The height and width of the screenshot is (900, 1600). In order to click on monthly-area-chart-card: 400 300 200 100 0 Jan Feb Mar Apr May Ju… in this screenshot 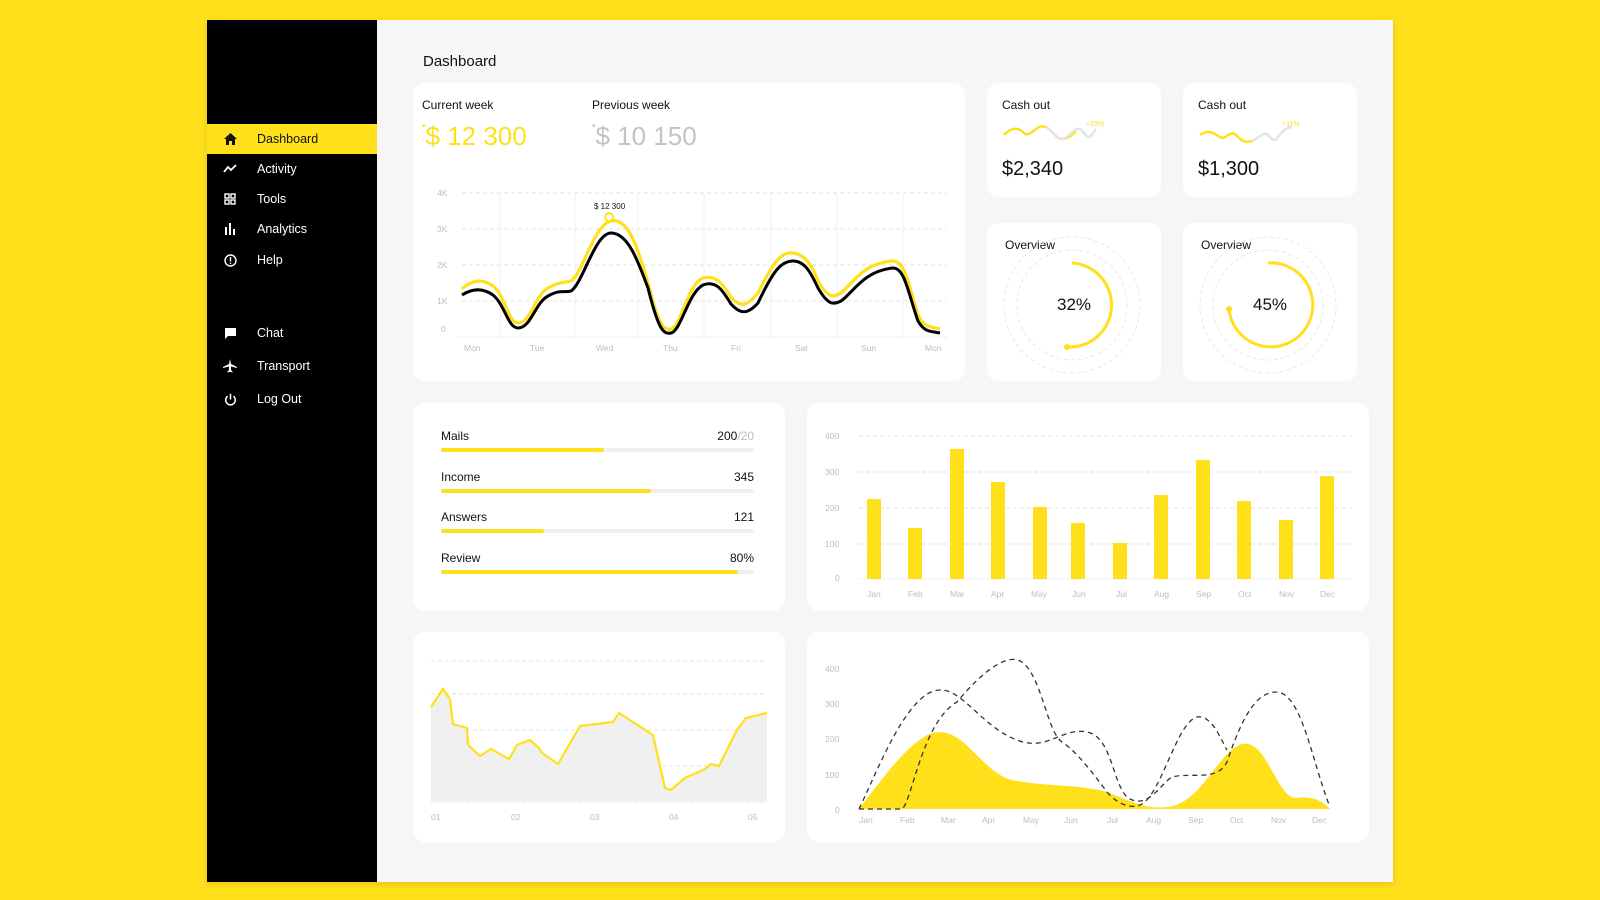, I will do `click(1088, 737)`.